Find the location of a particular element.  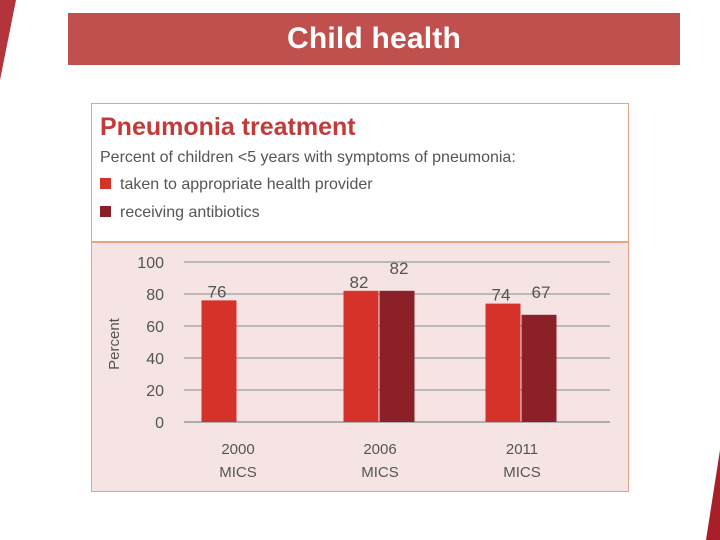

data-label: 67 is located at coordinates (541, 292).